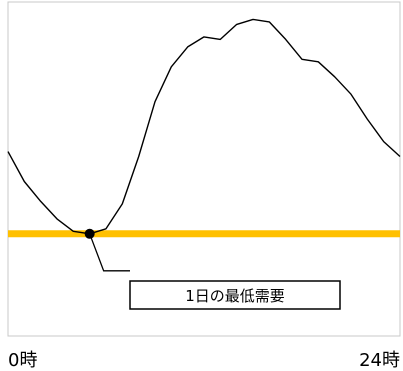  I want to click on minimum-demand-callout-box, so click(235, 295).